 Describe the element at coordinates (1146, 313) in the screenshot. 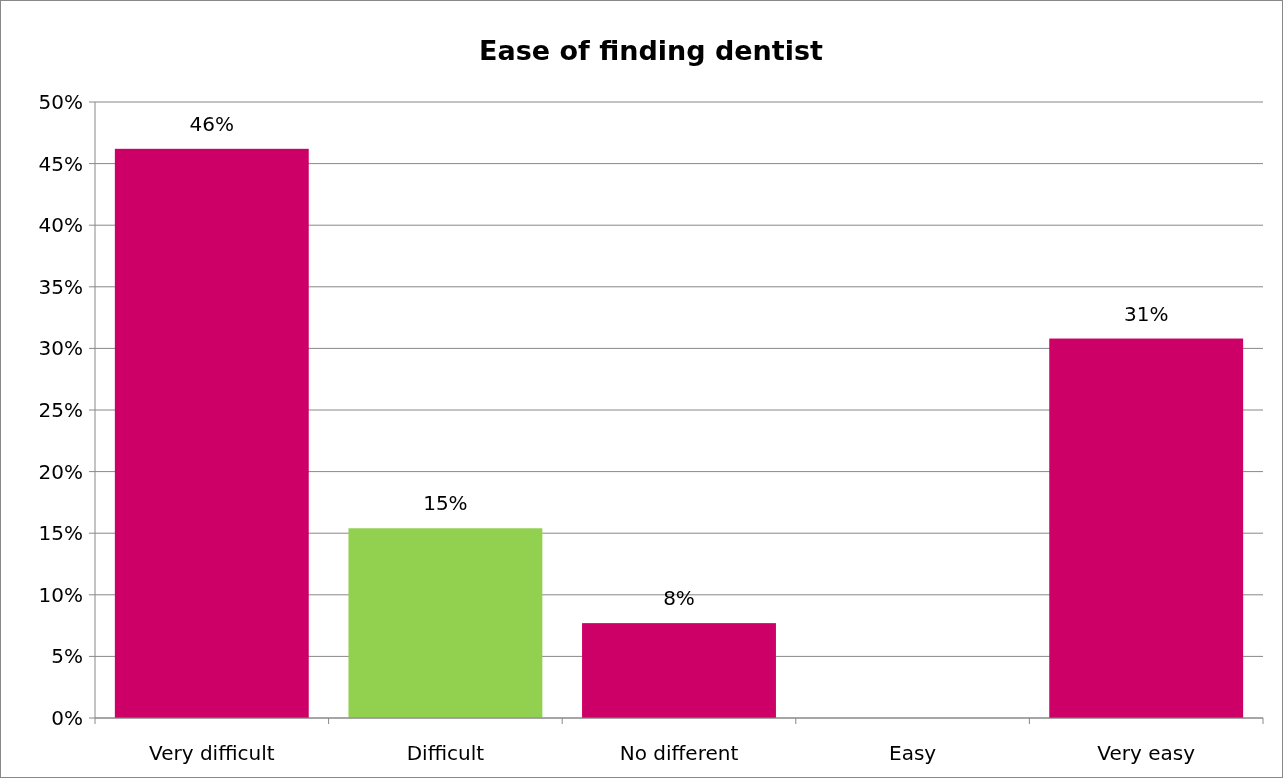

I see `data-label: 31%` at that location.